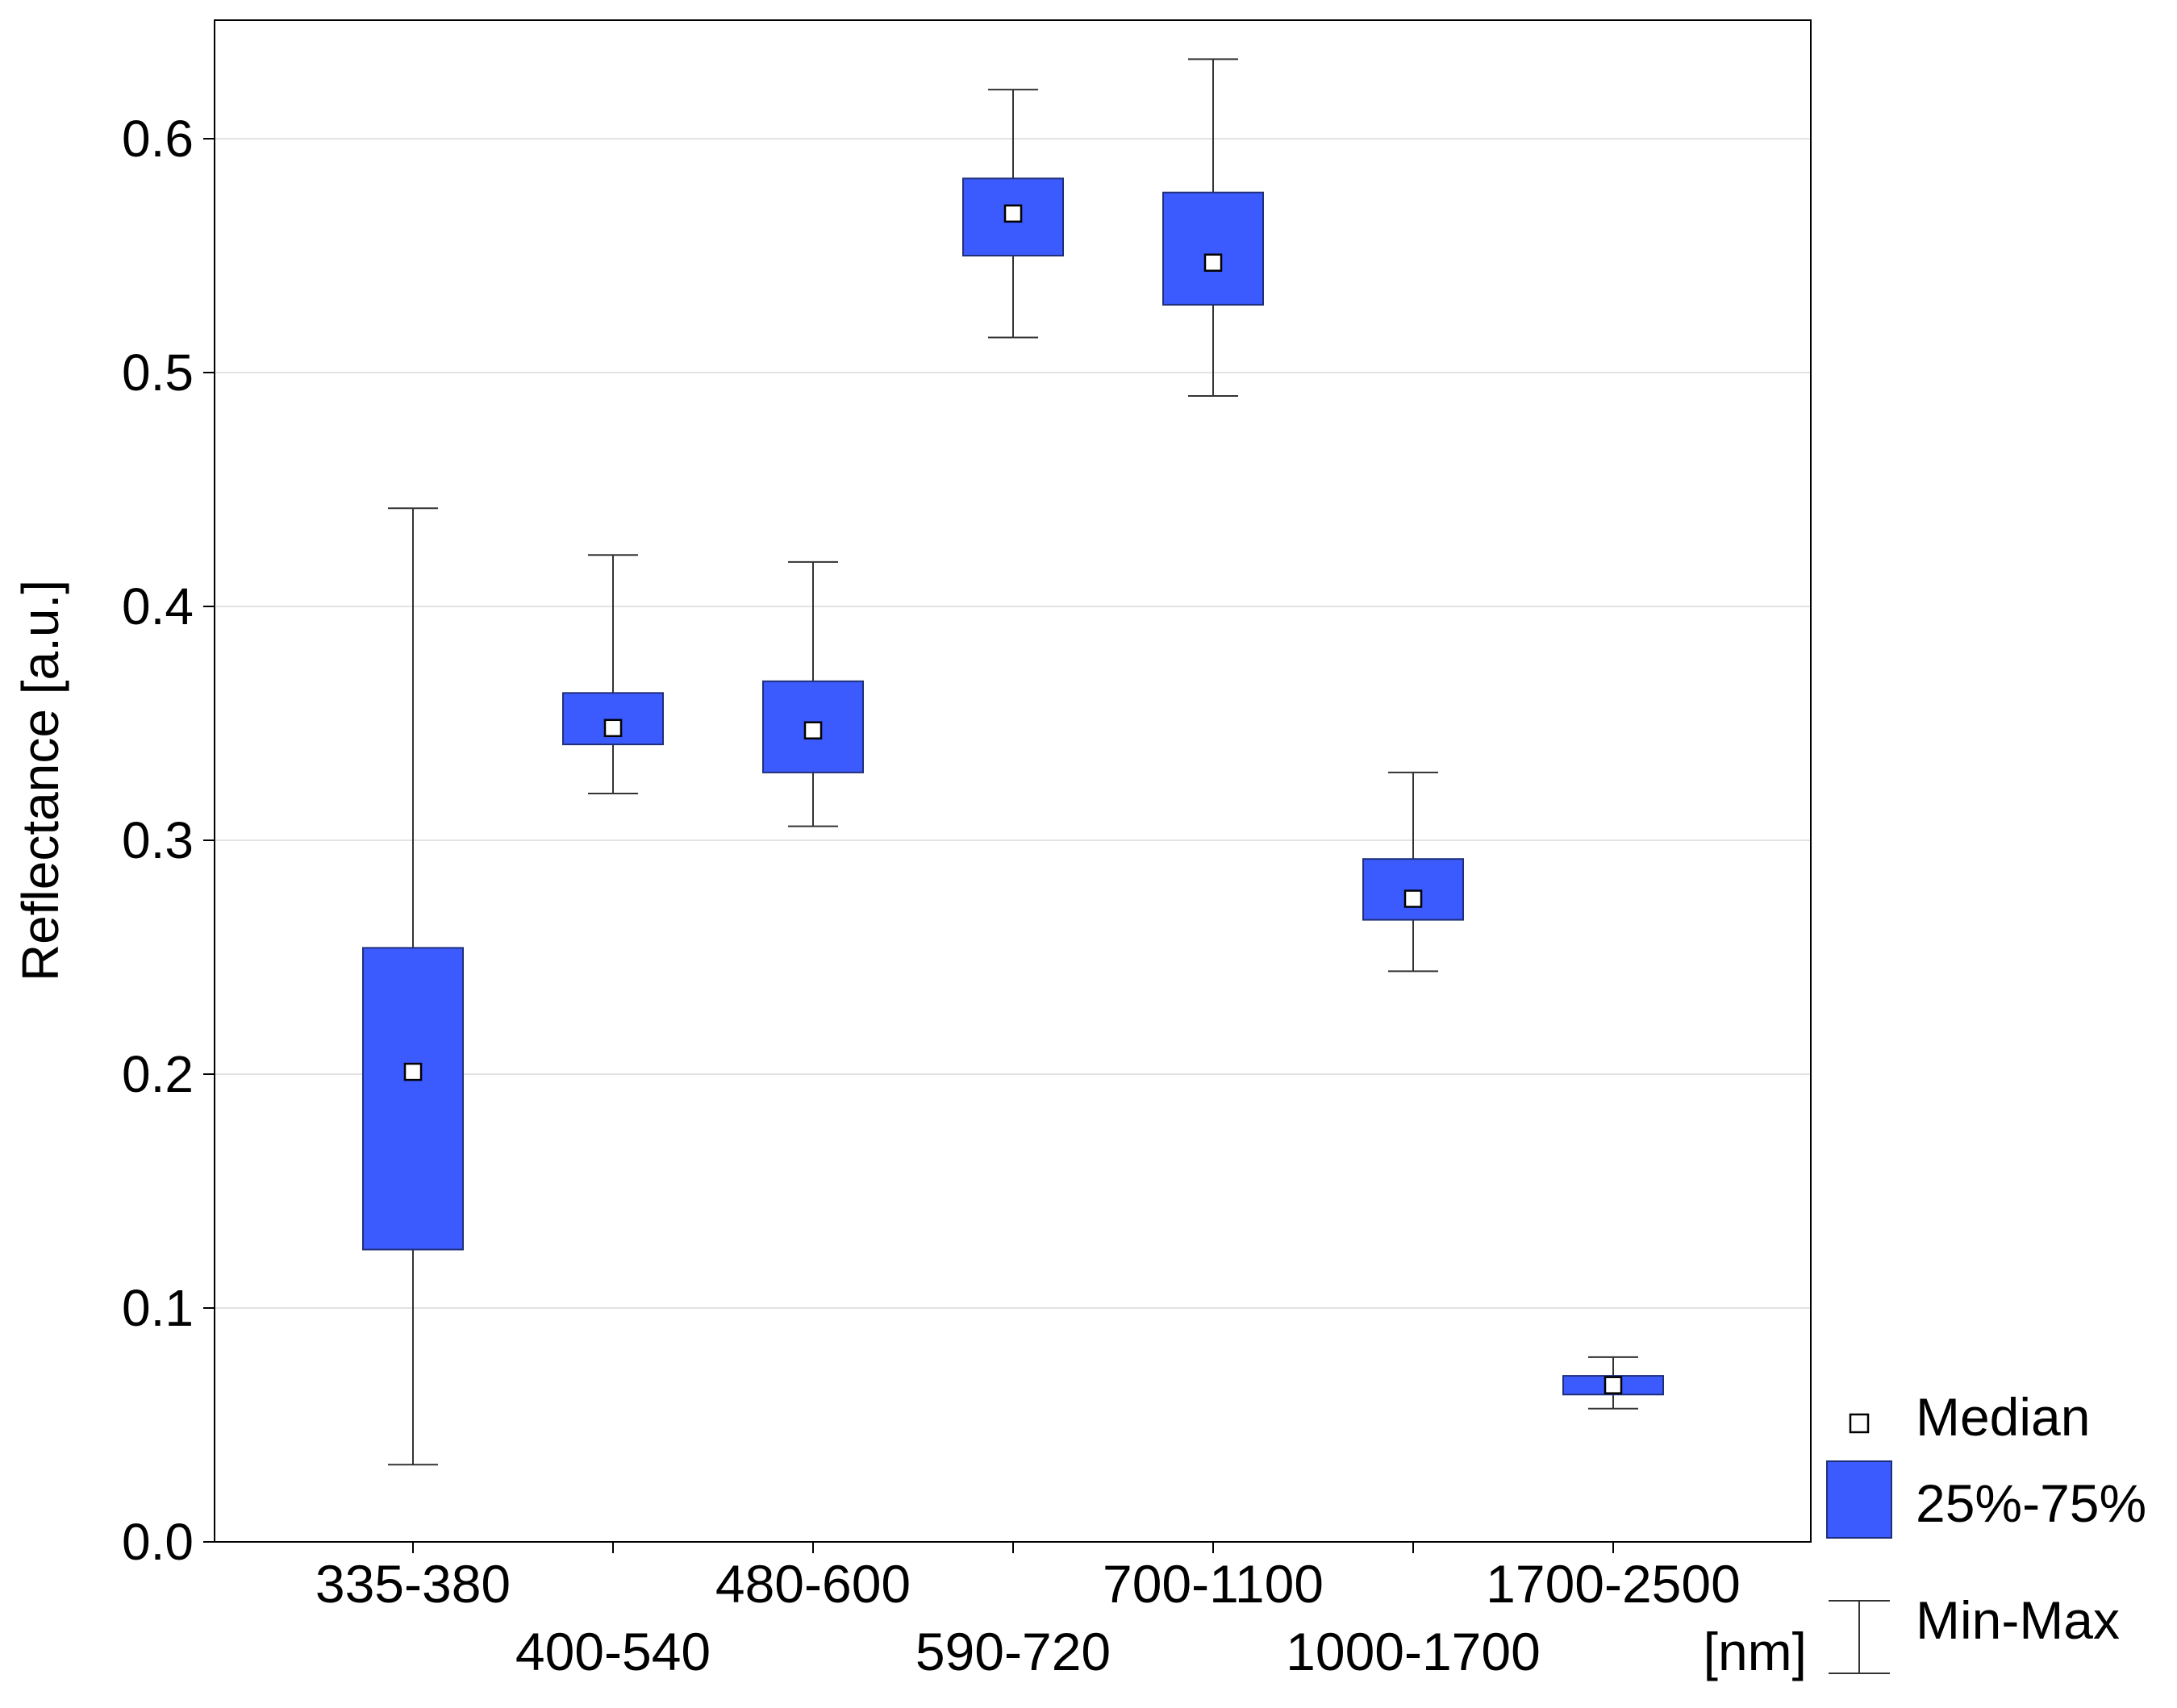 The height and width of the screenshot is (1708, 2177). What do you see at coordinates (413, 1584) in the screenshot?
I see `x-tick-label: 335-380` at bounding box center [413, 1584].